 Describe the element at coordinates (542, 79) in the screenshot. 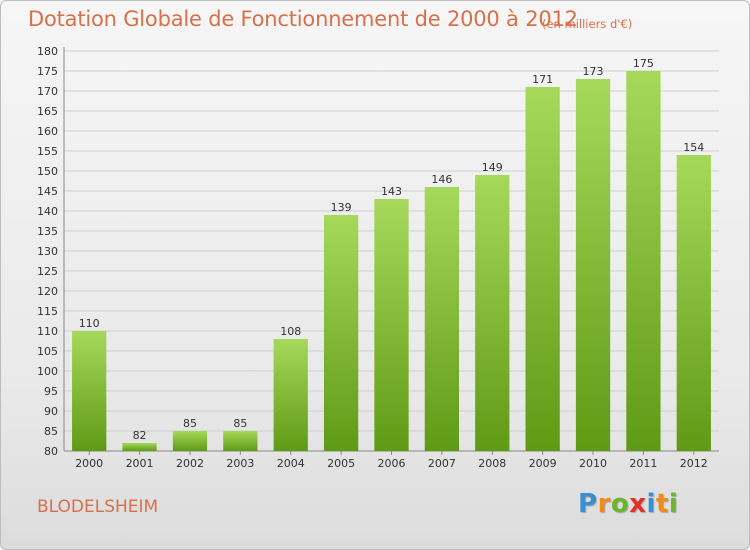

I see `bar-value-label: 171` at that location.